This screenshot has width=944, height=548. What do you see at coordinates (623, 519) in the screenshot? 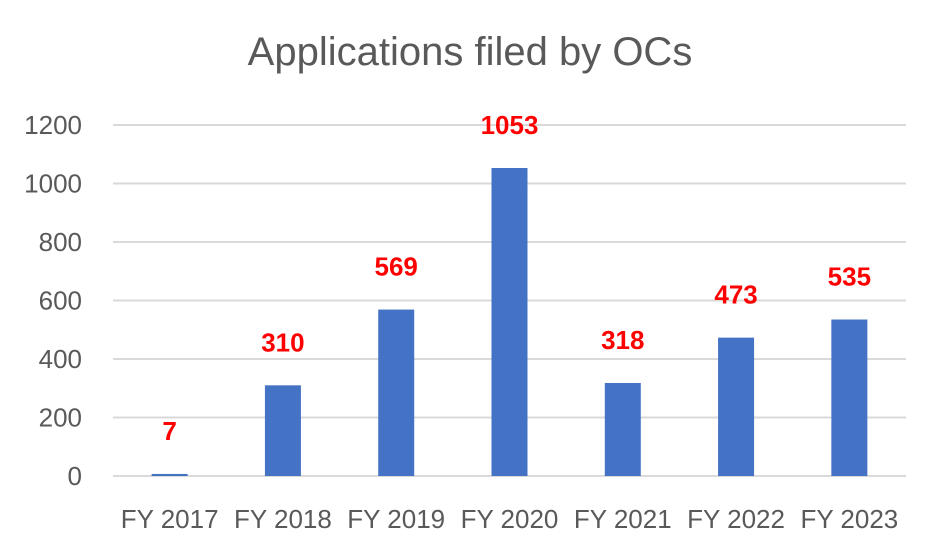
I see `x-tick-label: FY 2021` at bounding box center [623, 519].